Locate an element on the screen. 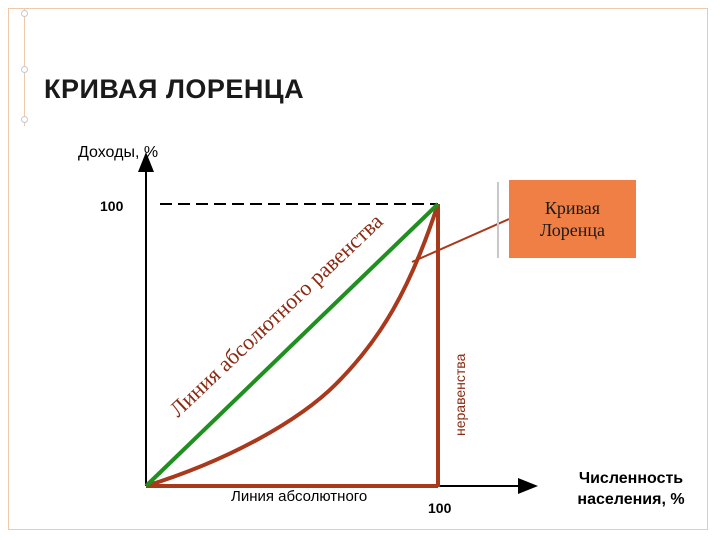 The image size is (720, 540). slide-decoration is located at coordinates (28, 67).